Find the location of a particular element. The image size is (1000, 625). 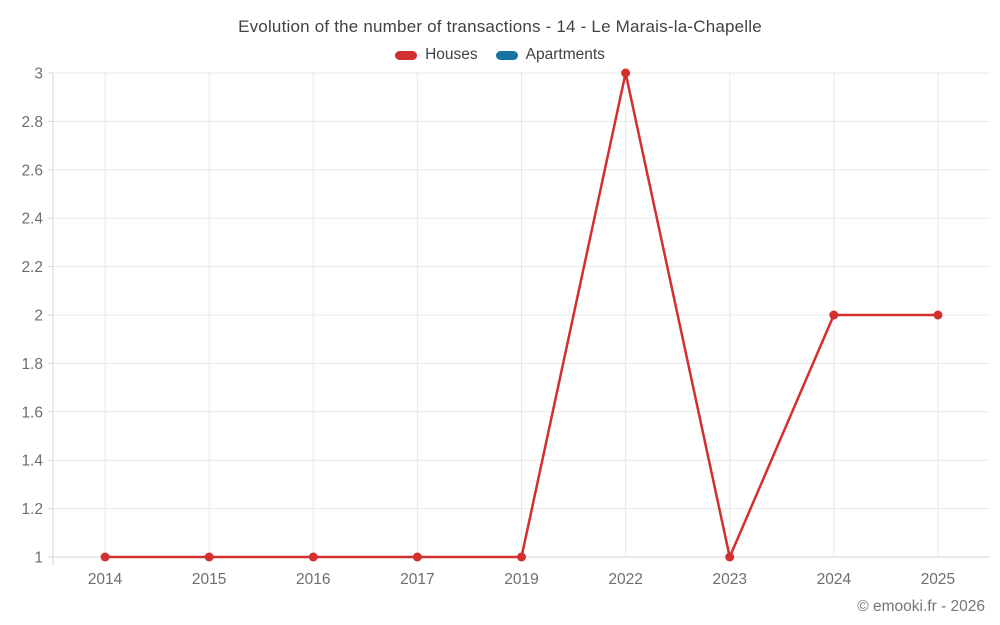

x-tick-label: 2022 is located at coordinates (625, 579).